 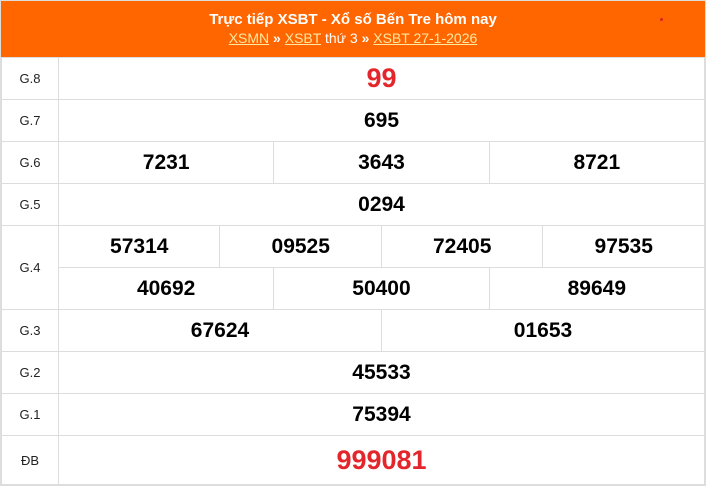 What do you see at coordinates (597, 162) in the screenshot?
I see `prize-number: 8721` at bounding box center [597, 162].